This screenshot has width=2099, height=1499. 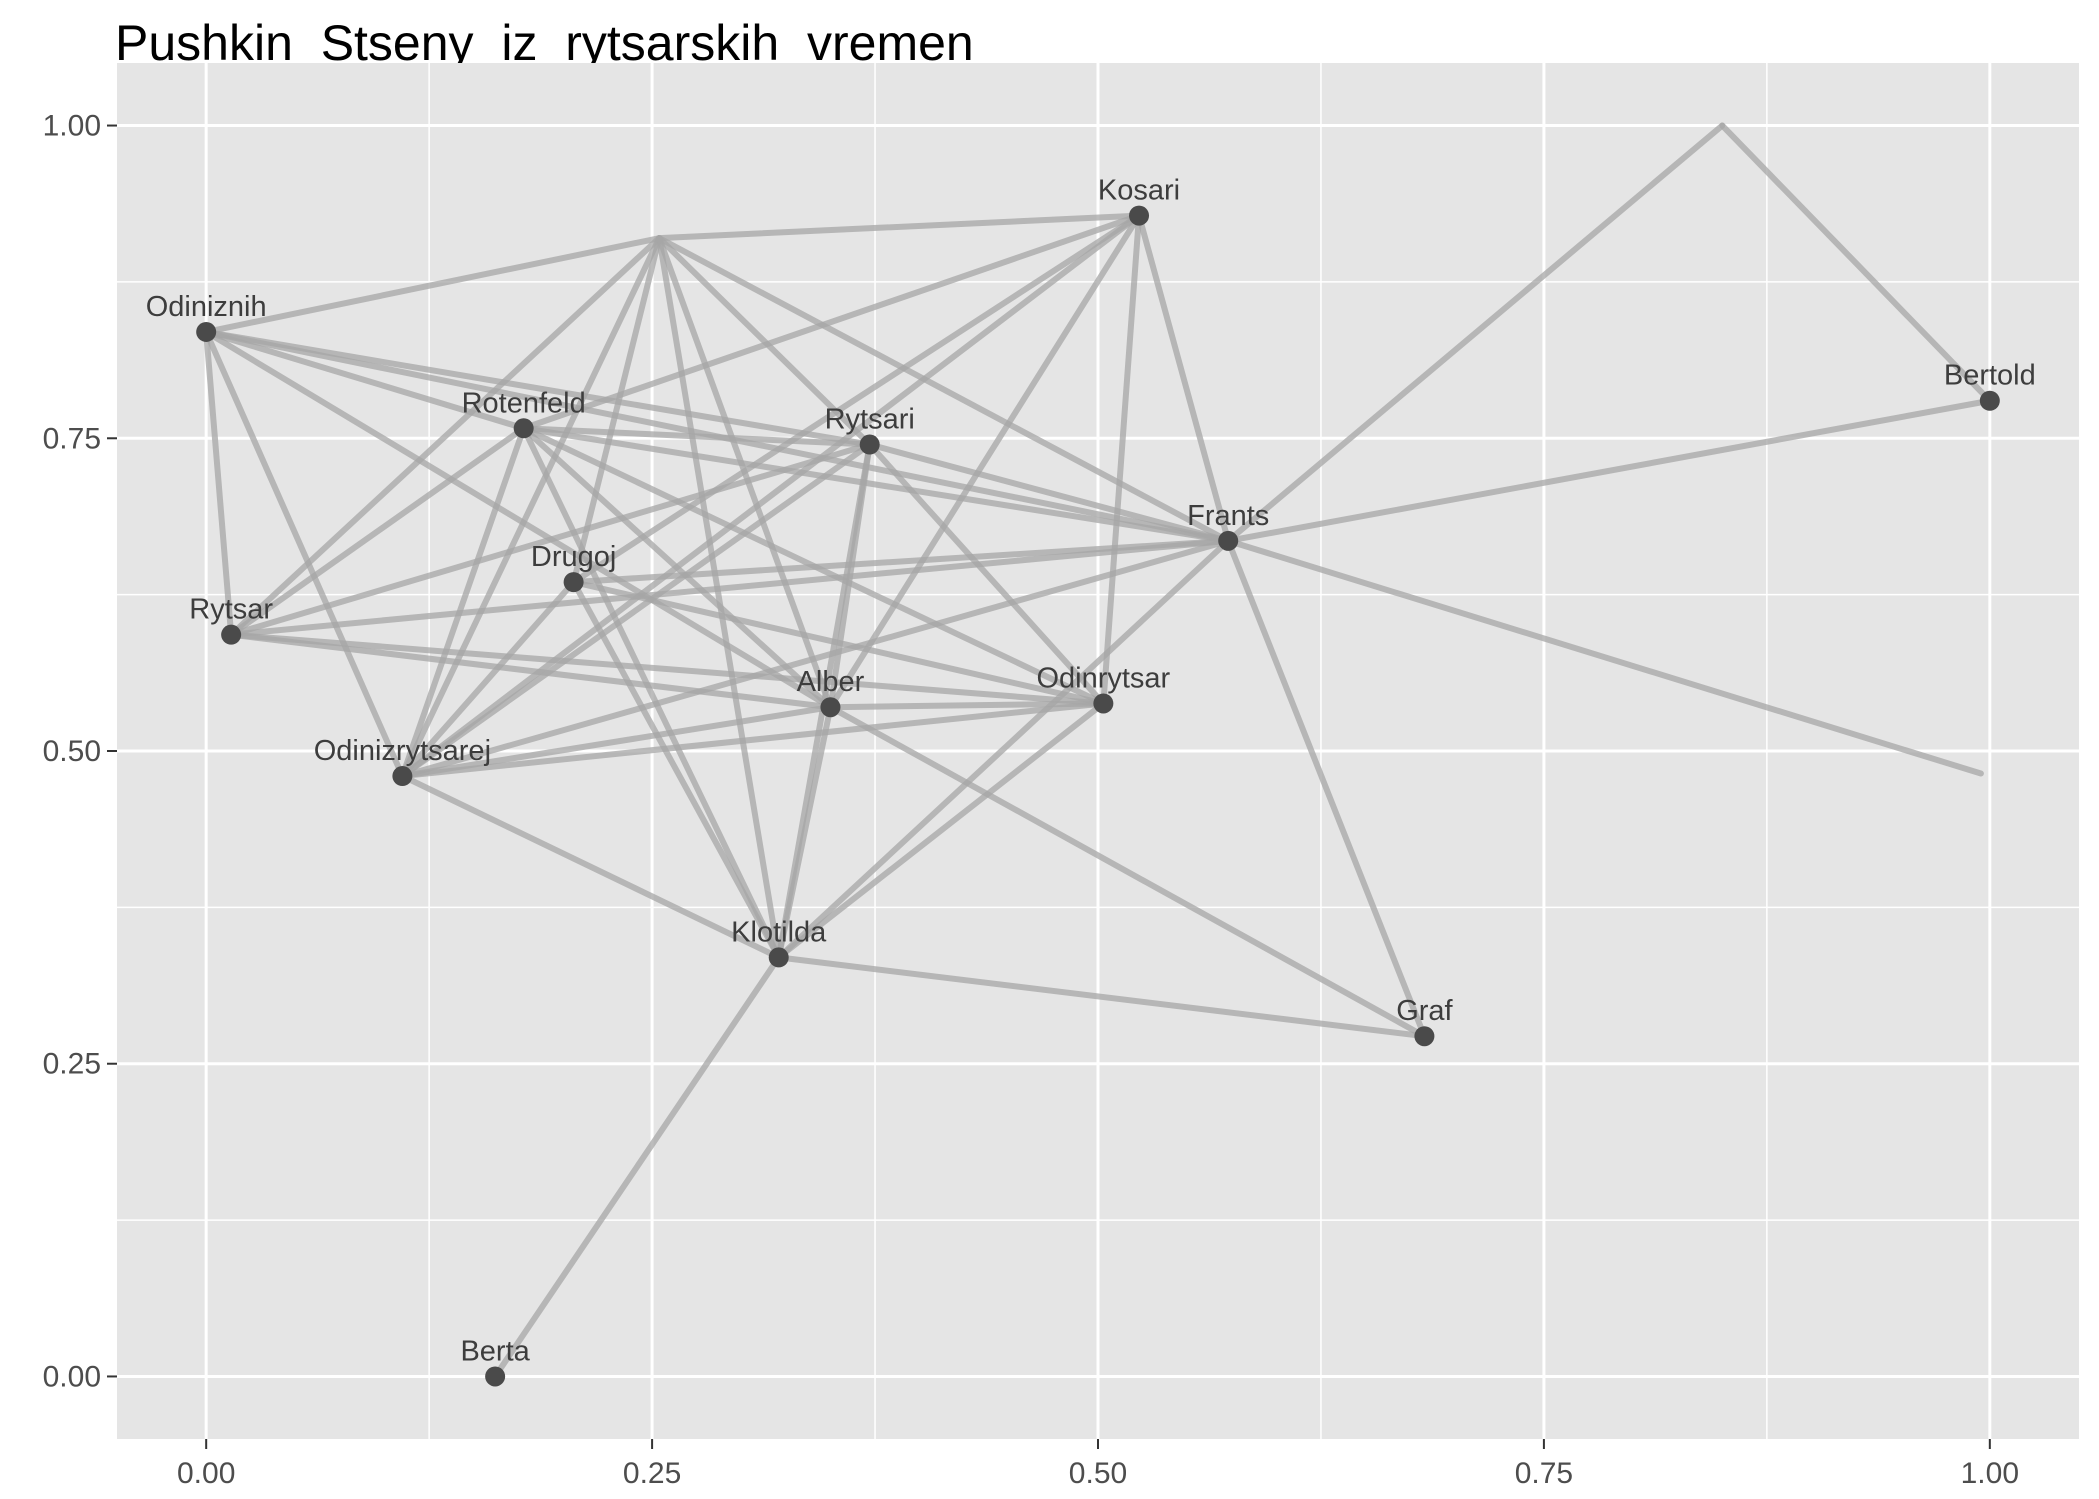 What do you see at coordinates (495, 1351) in the screenshot?
I see `node-label: Berta` at bounding box center [495, 1351].